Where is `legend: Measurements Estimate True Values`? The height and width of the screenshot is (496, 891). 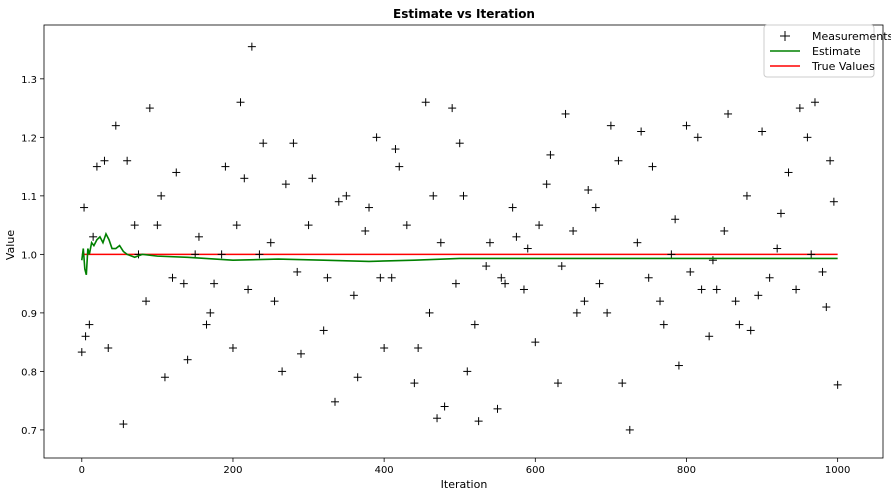 legend: Measurements Estimate True Values is located at coordinates (827, 51).